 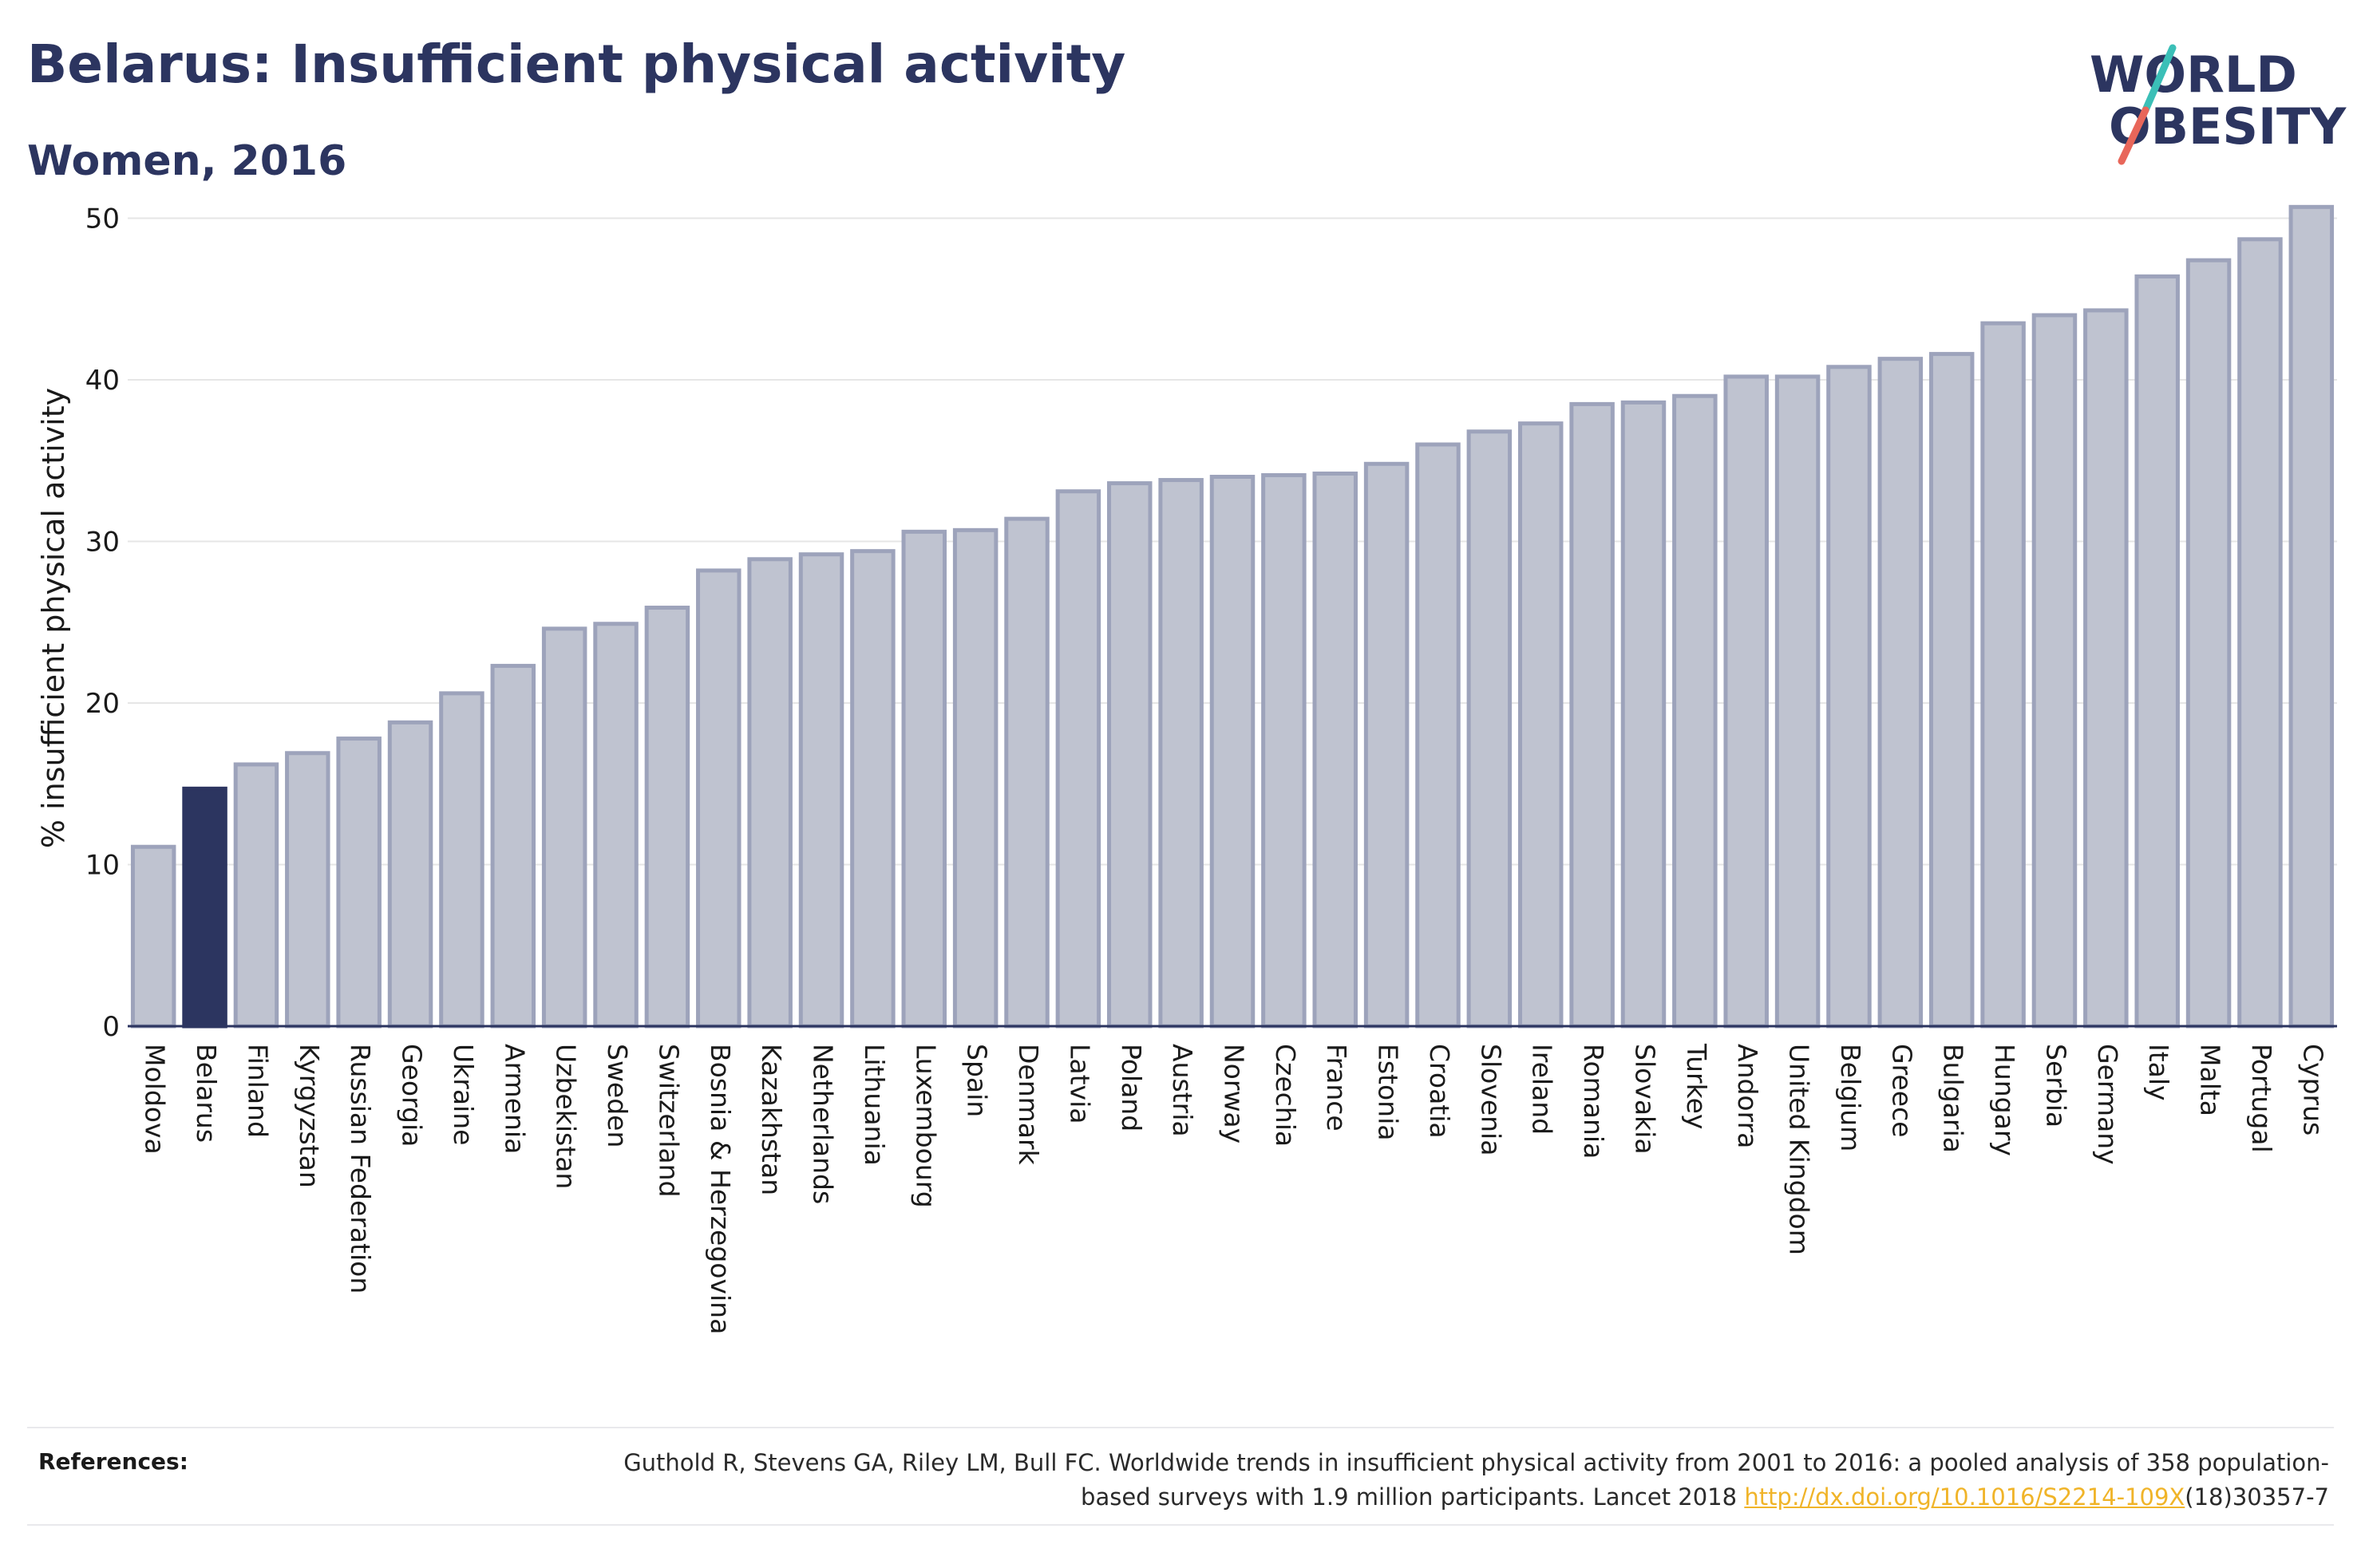 What do you see at coordinates (1542, 1089) in the screenshot?
I see `x-tick-label: Ireland` at bounding box center [1542, 1089].